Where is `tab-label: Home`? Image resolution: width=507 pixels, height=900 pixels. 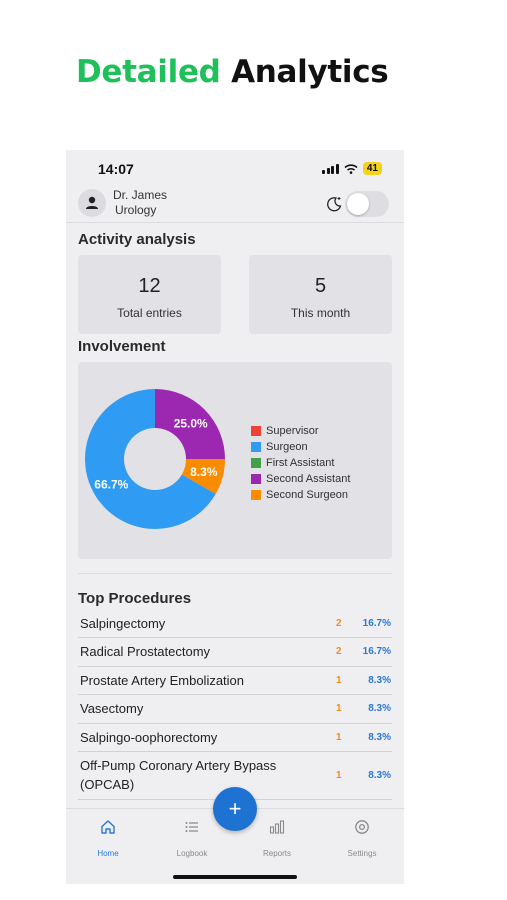 tab-label: Home is located at coordinates (108, 853).